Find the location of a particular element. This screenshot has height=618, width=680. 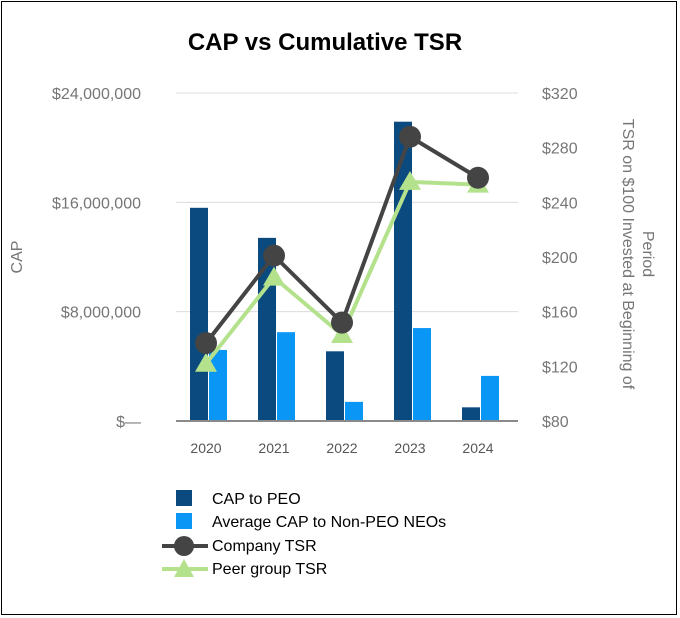

legend-label: Average CAP to Non-PEO NEOs is located at coordinates (329, 522).